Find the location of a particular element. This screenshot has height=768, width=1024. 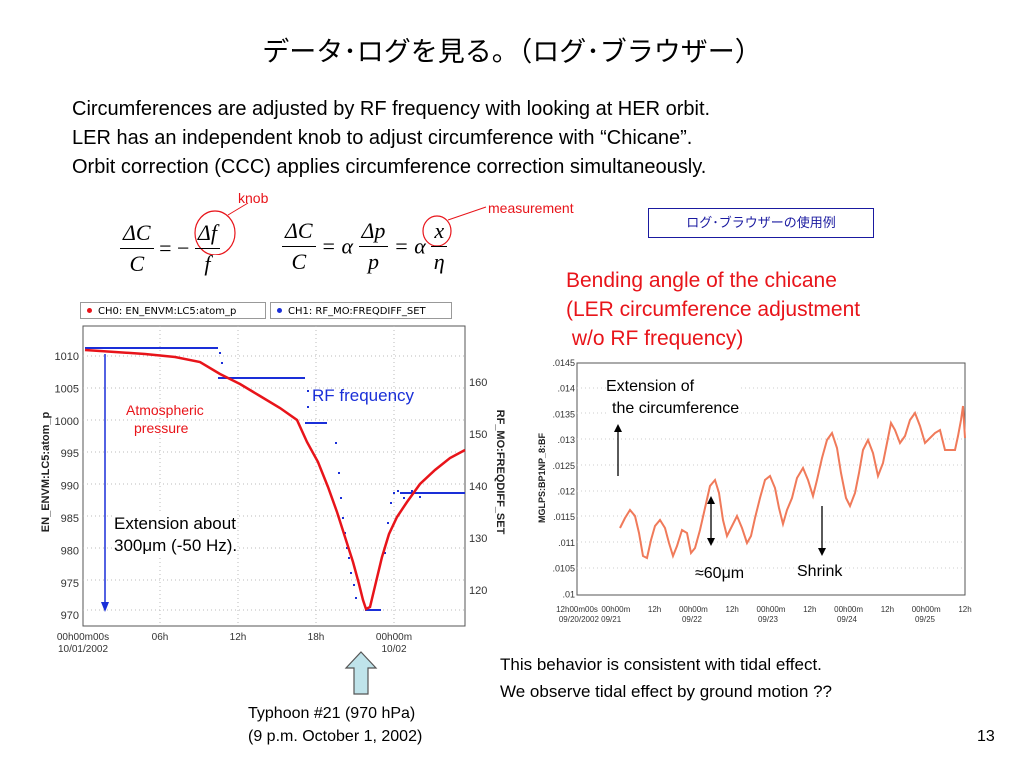

right-chart-y-tick-label: .0145 is located at coordinates (563, 363).